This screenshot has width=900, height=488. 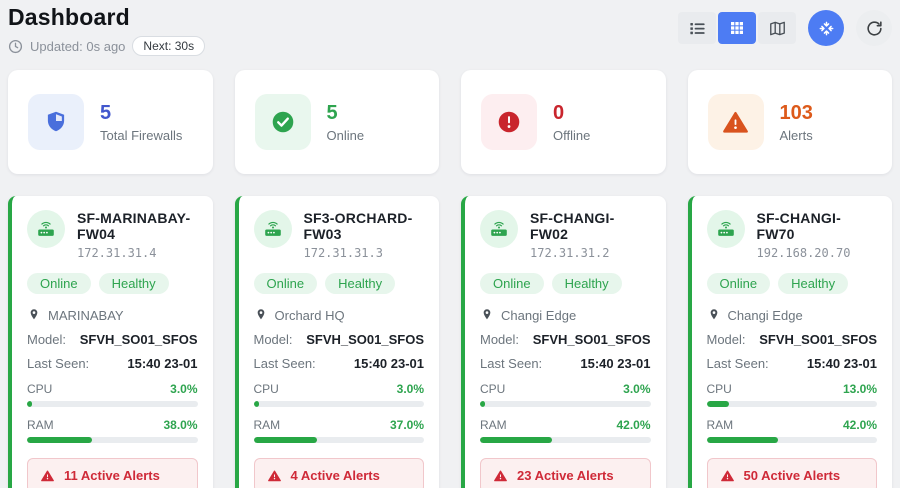 I want to click on active-alerts-banner: 50 Active Alerts, so click(x=791, y=473).